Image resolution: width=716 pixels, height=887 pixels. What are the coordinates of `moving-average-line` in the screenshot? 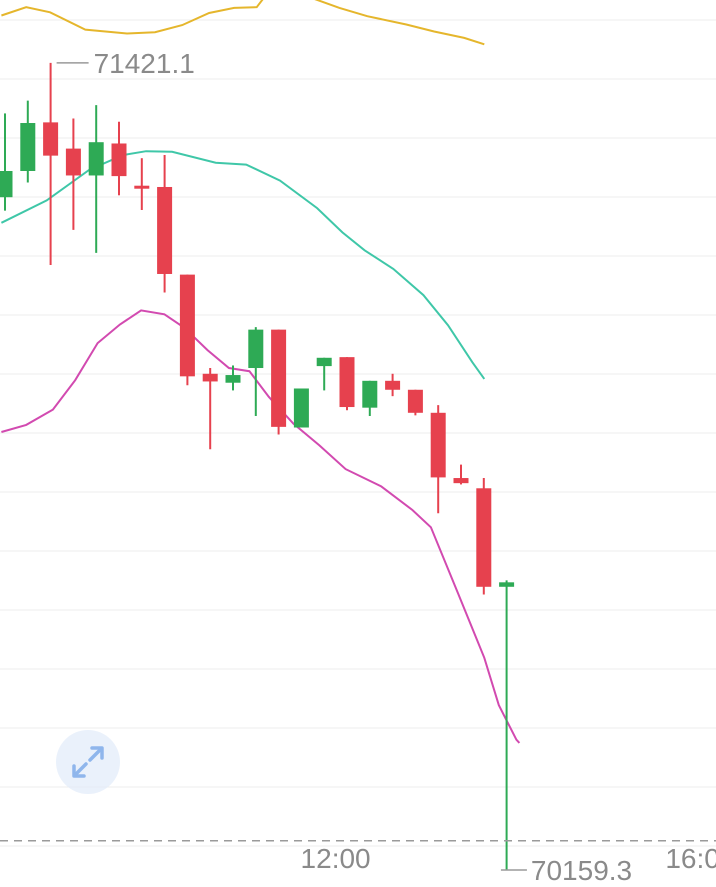 It's located at (243, 23).